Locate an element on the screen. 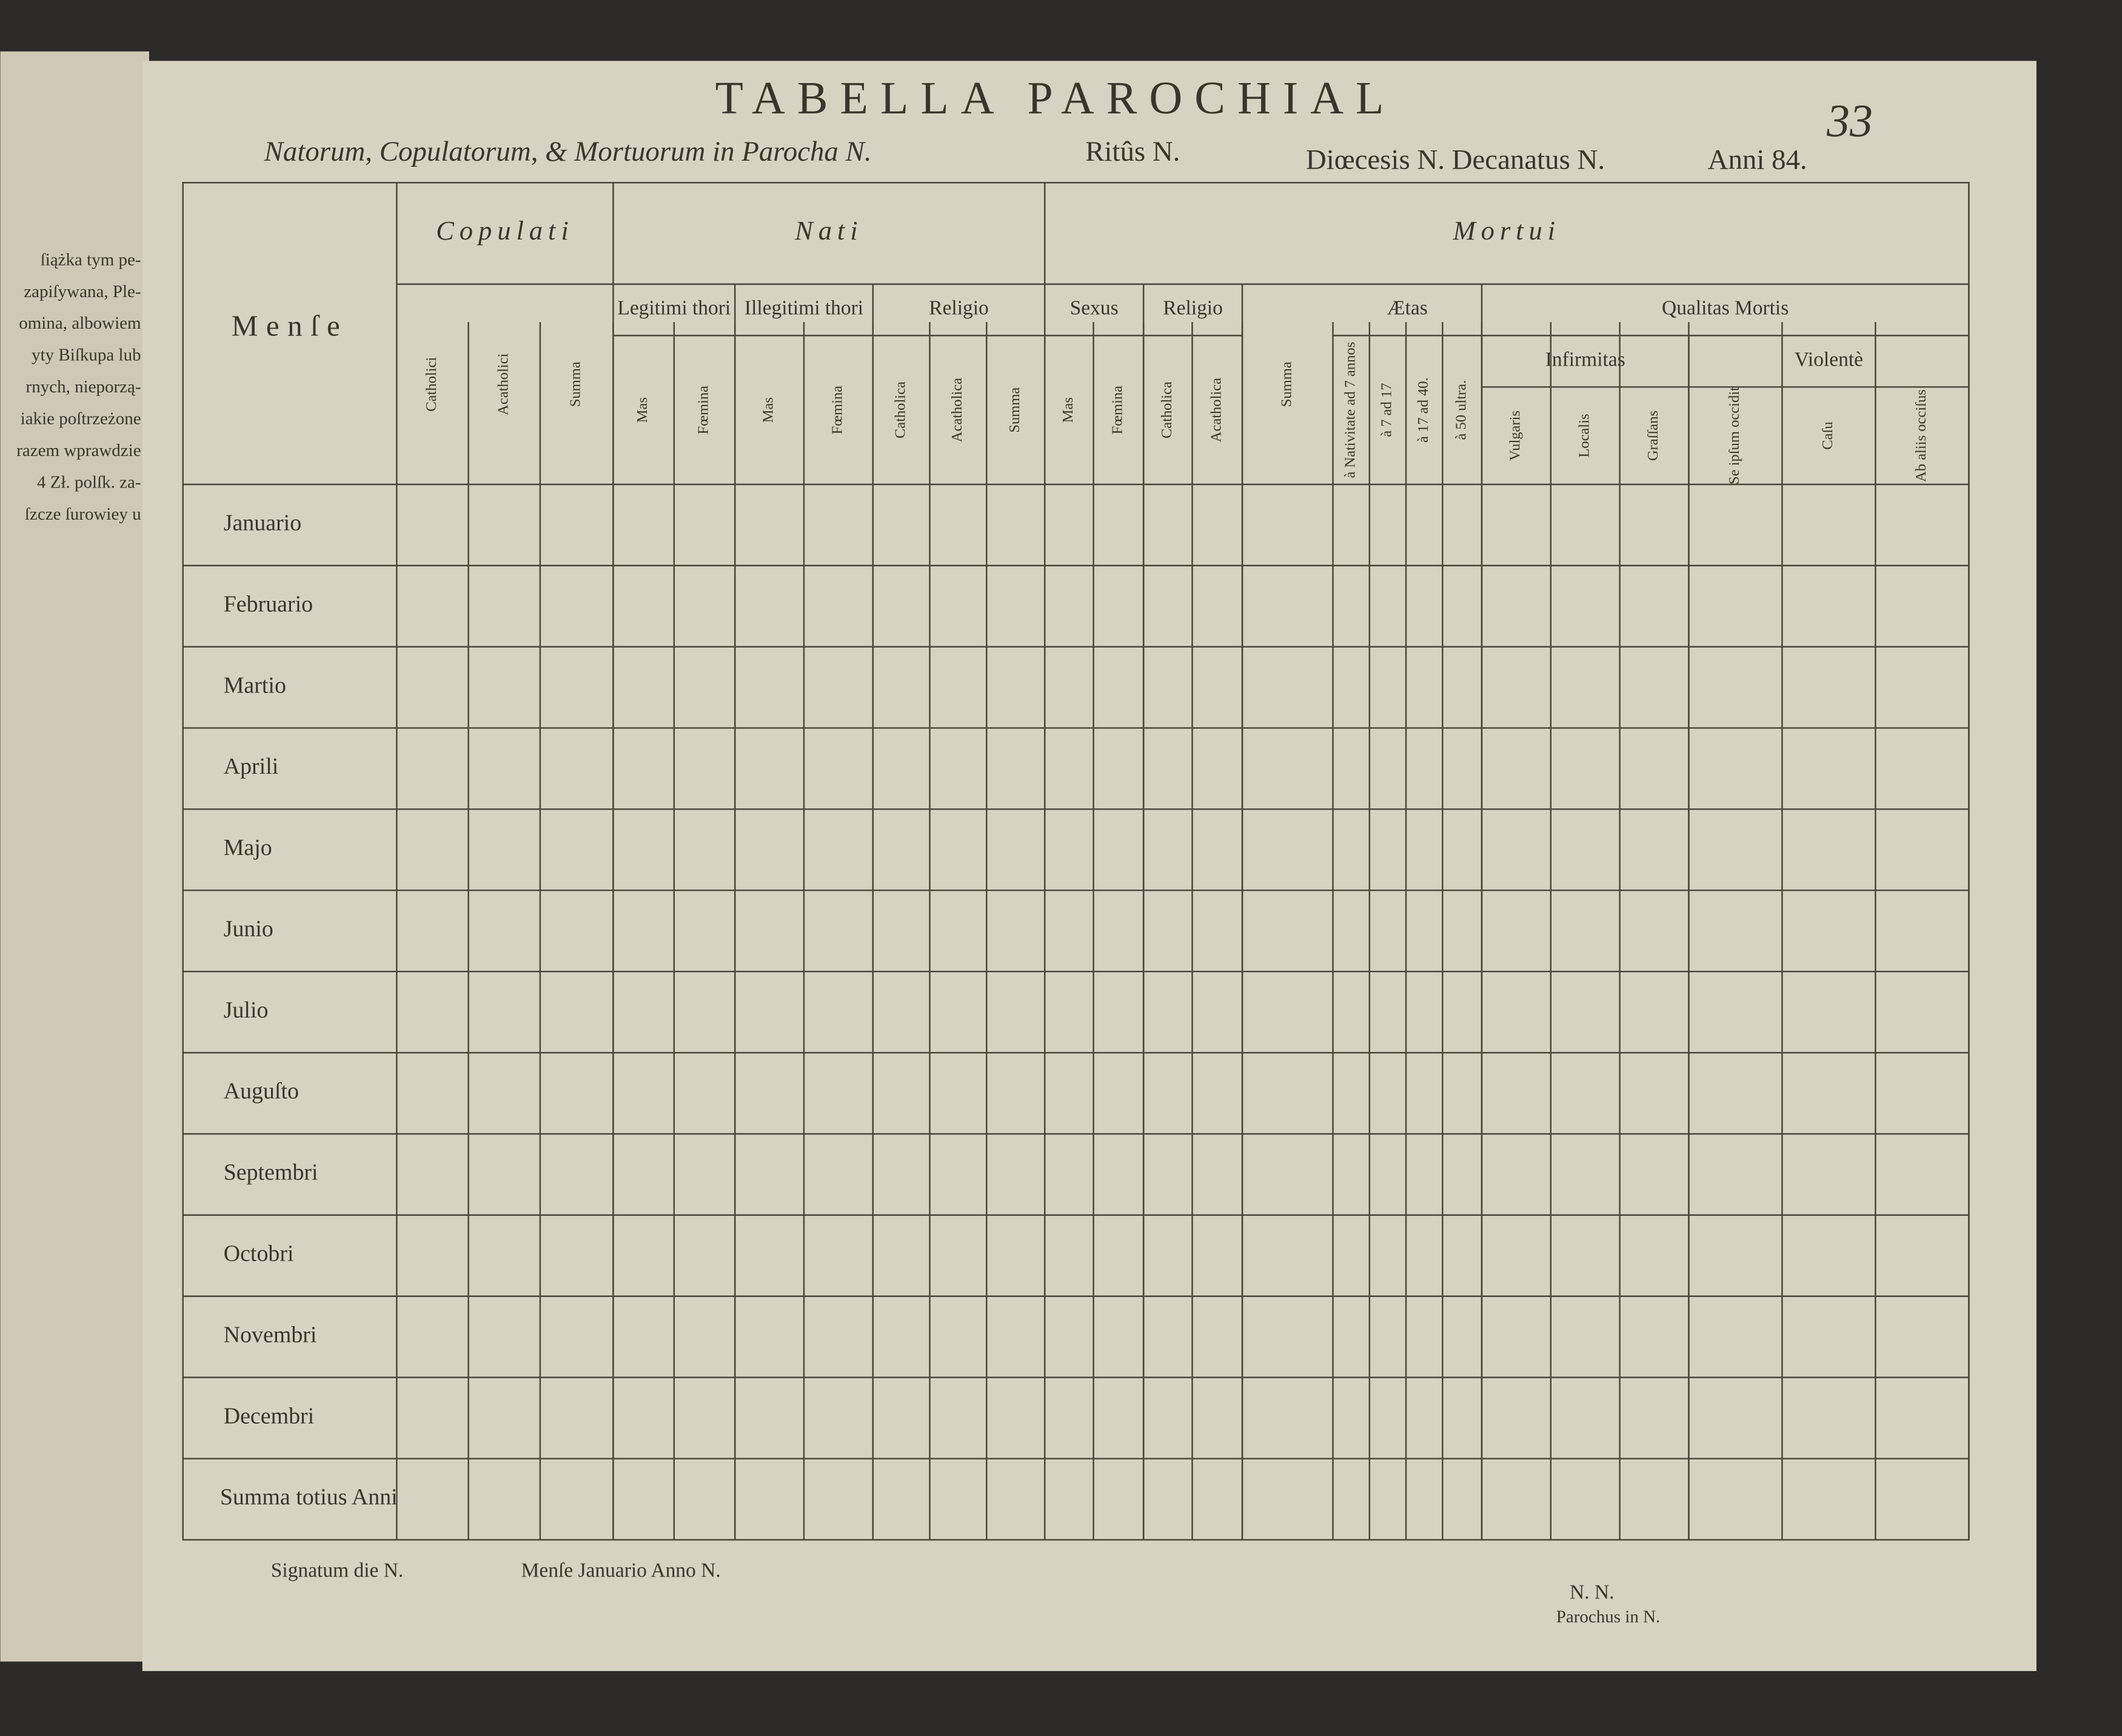 This screenshot has height=1736, width=2122. row-label: Julio is located at coordinates (247, 1010).